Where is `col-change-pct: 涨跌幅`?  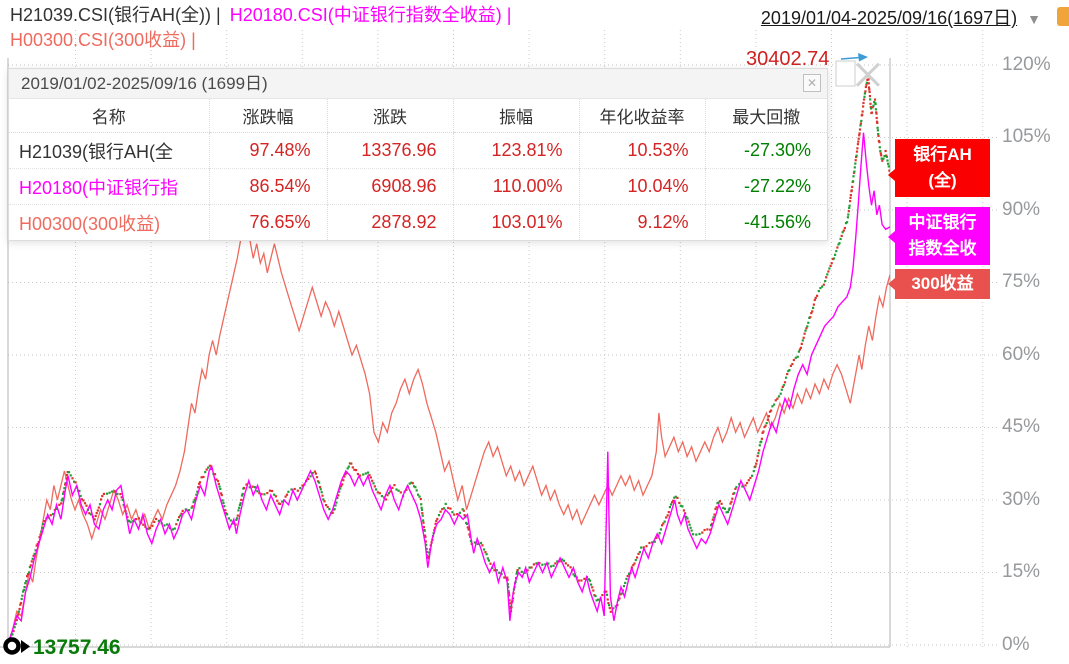 col-change-pct: 涨跌幅 is located at coordinates (267, 116).